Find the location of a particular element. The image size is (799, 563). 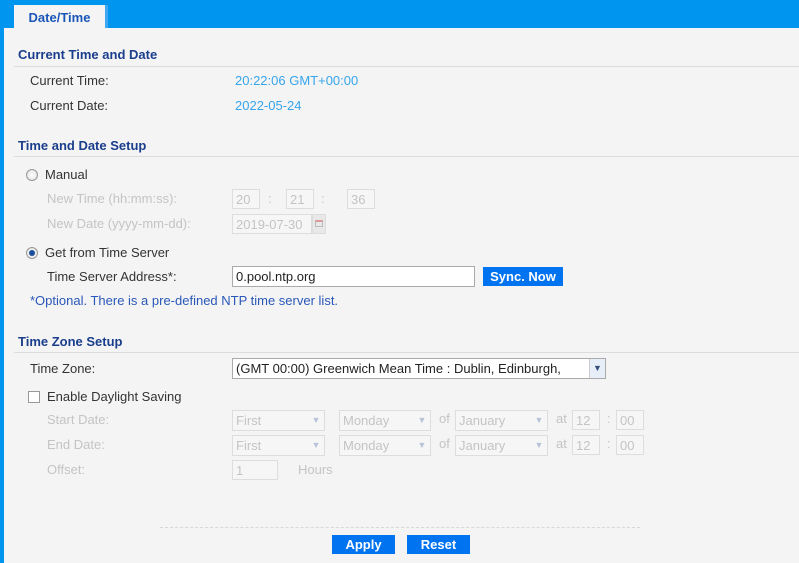

time-server-radio is located at coordinates (32, 253).